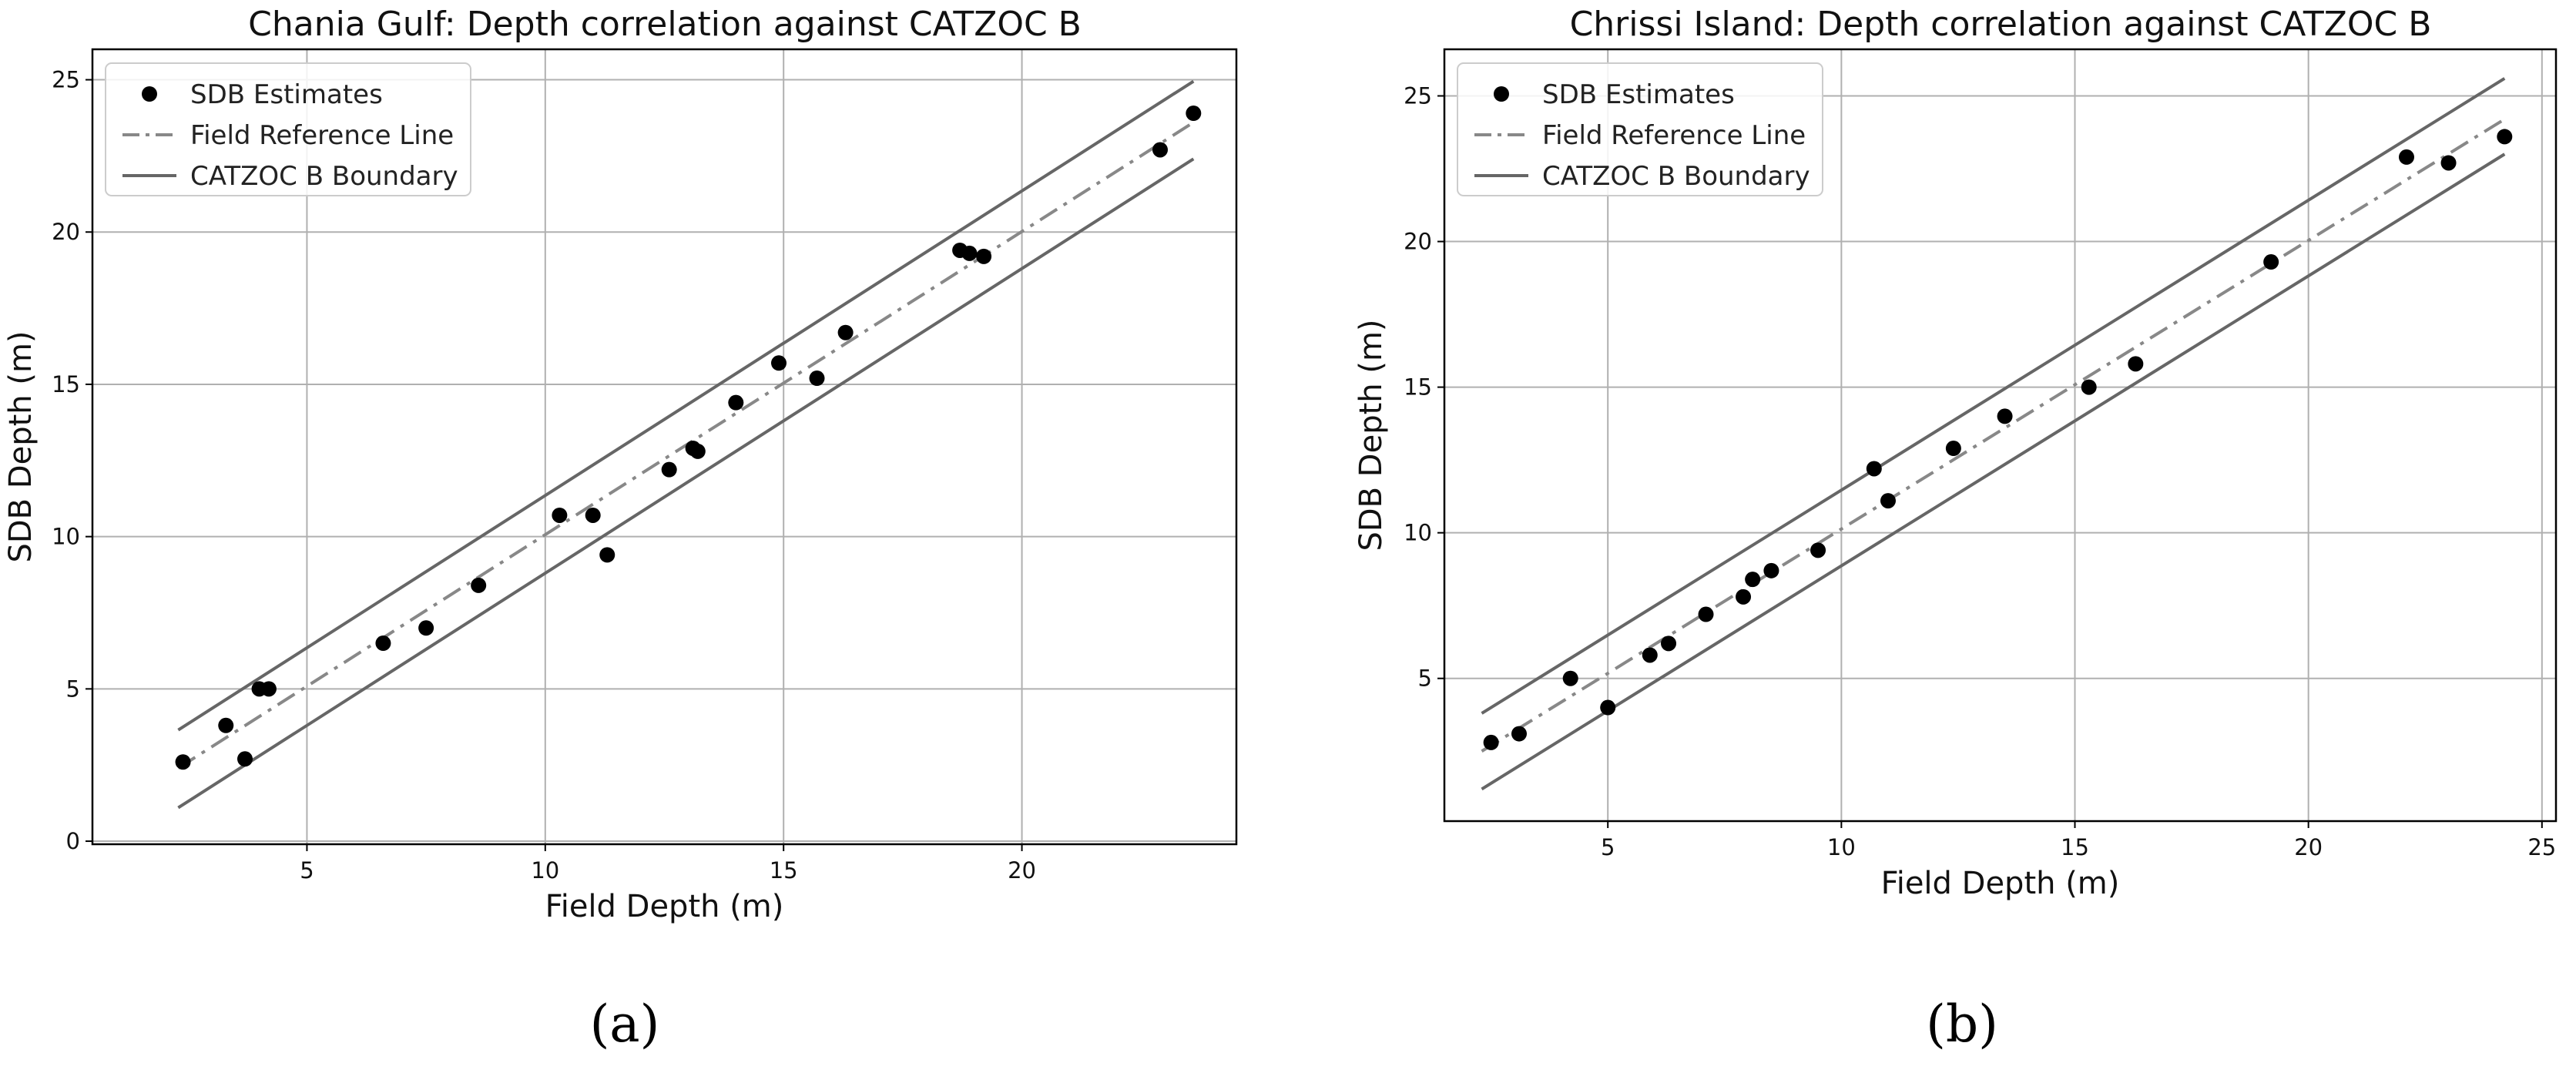 Image resolution: width=2576 pixels, height=1073 pixels. Describe the element at coordinates (2541, 847) in the screenshot. I see `x-tick-label: 25` at that location.